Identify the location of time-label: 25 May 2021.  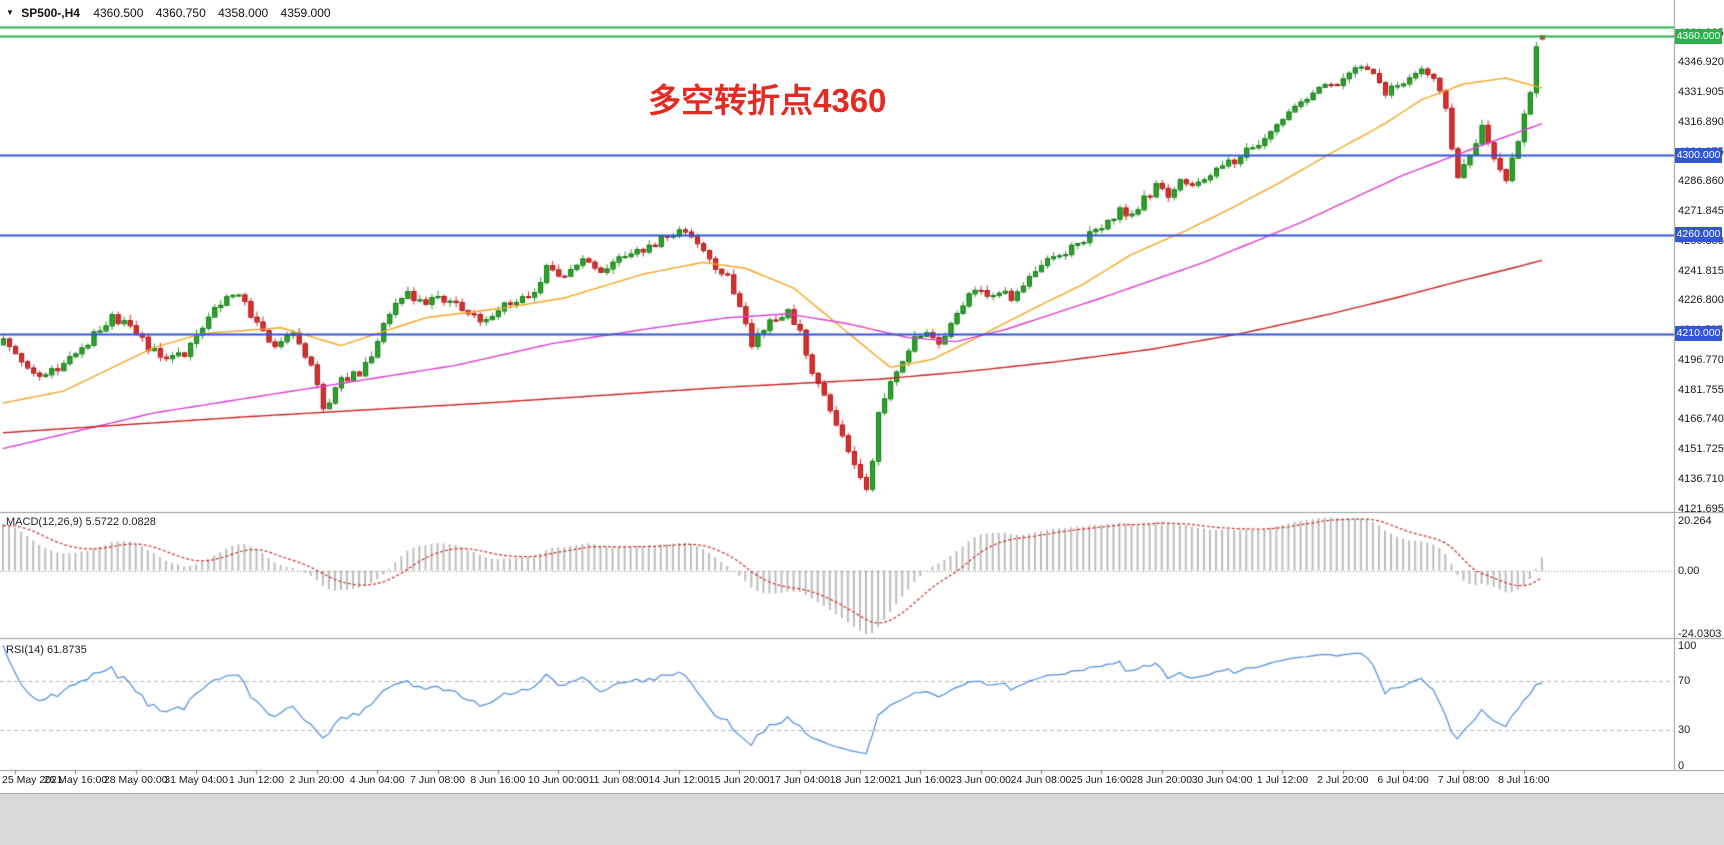
(32, 780).